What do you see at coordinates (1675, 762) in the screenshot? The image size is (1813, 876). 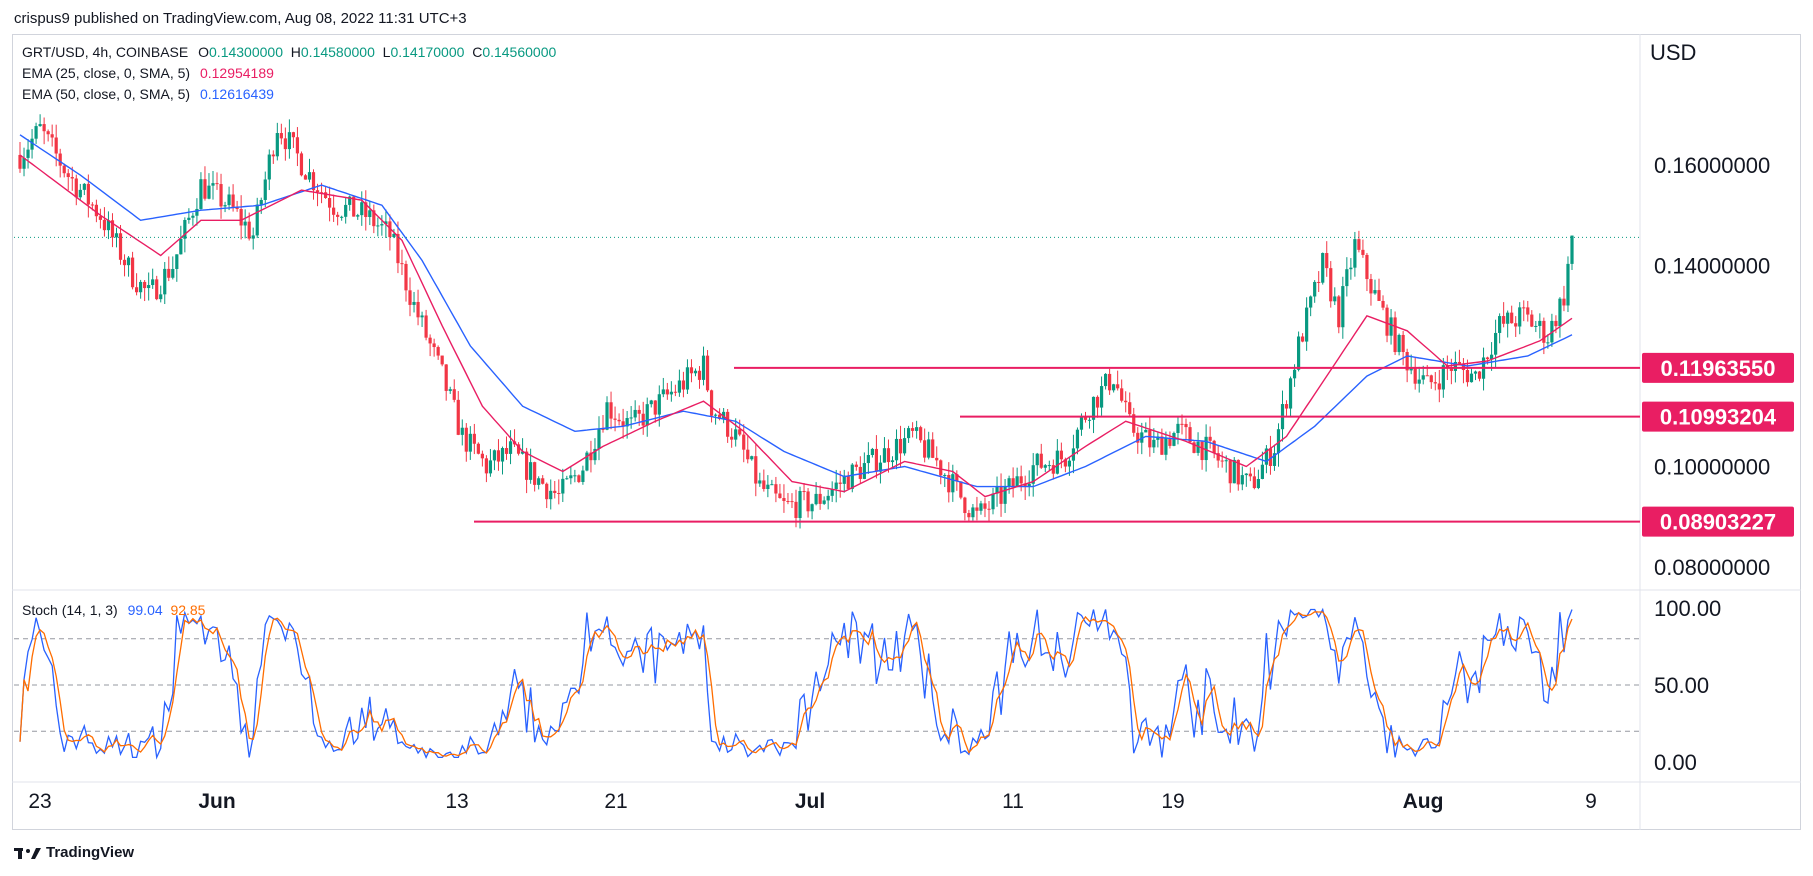 I see `stoch-tick-label: 0.00` at bounding box center [1675, 762].